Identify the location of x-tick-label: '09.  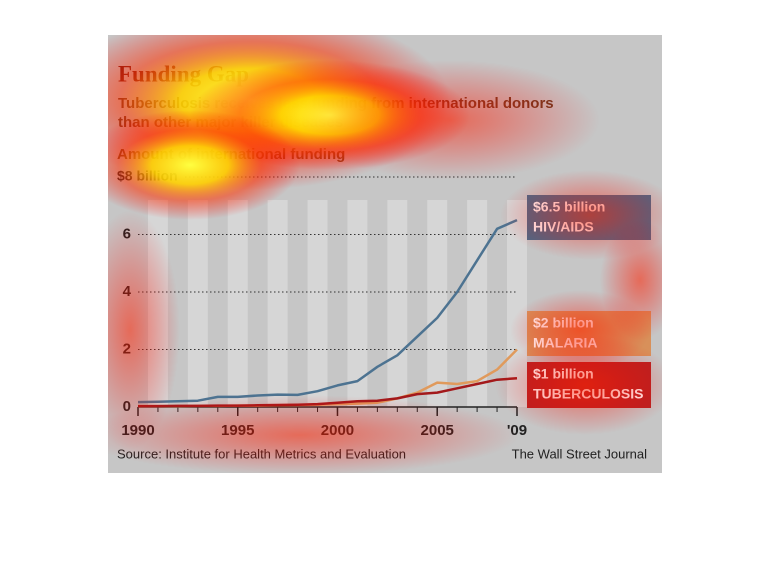
(517, 430).